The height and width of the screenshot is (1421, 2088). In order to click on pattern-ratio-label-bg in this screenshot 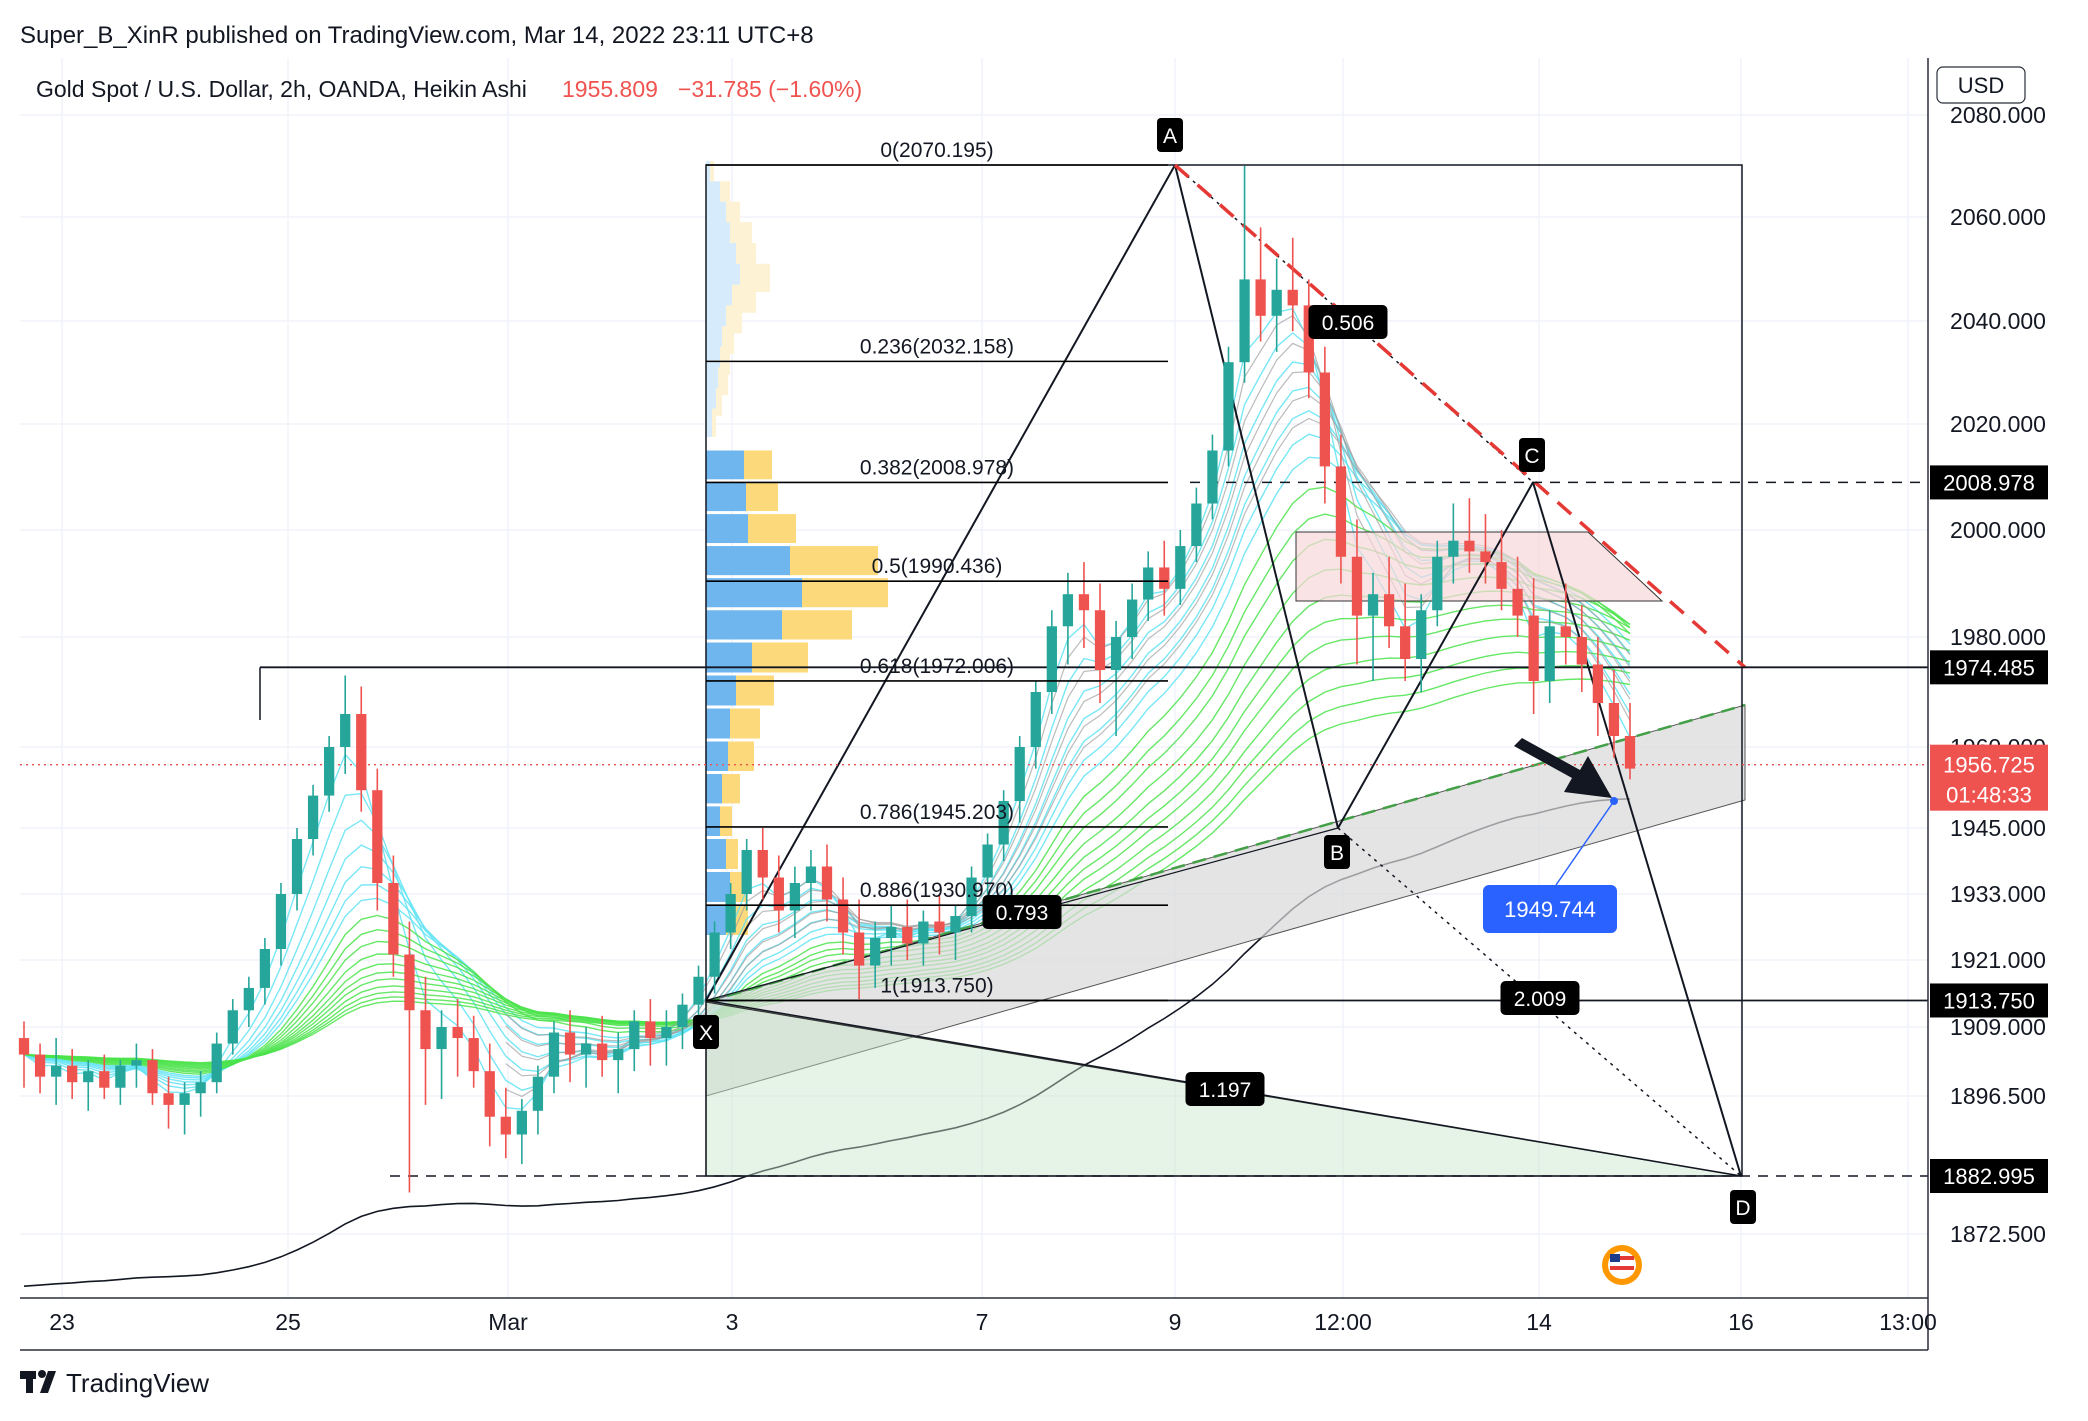, I will do `click(1540, 998)`.